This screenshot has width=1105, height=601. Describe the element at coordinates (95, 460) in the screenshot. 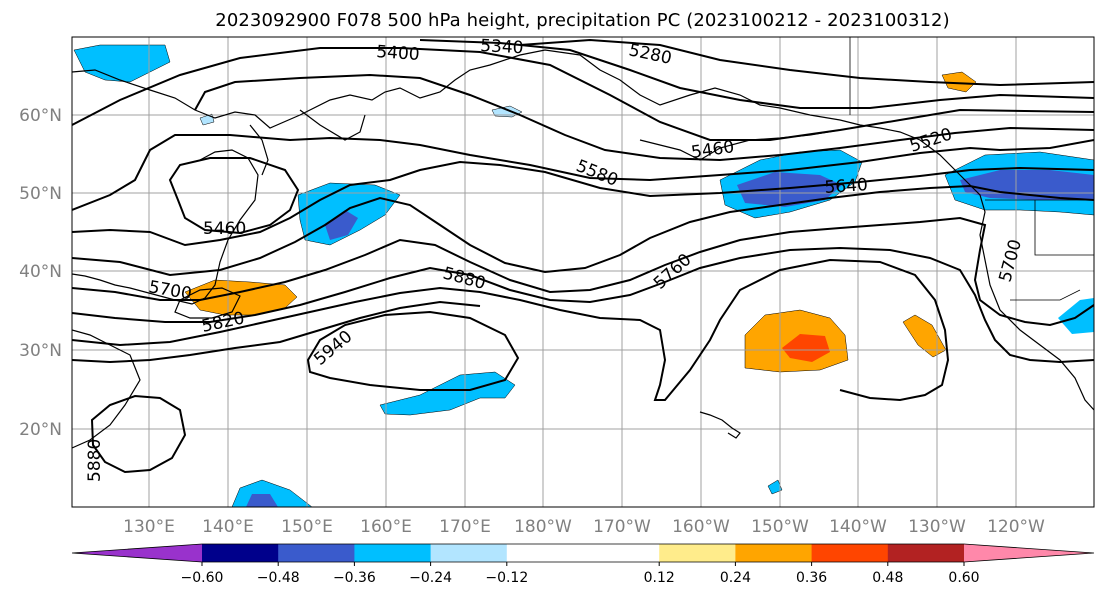

I see `contour-label: 5880` at that location.